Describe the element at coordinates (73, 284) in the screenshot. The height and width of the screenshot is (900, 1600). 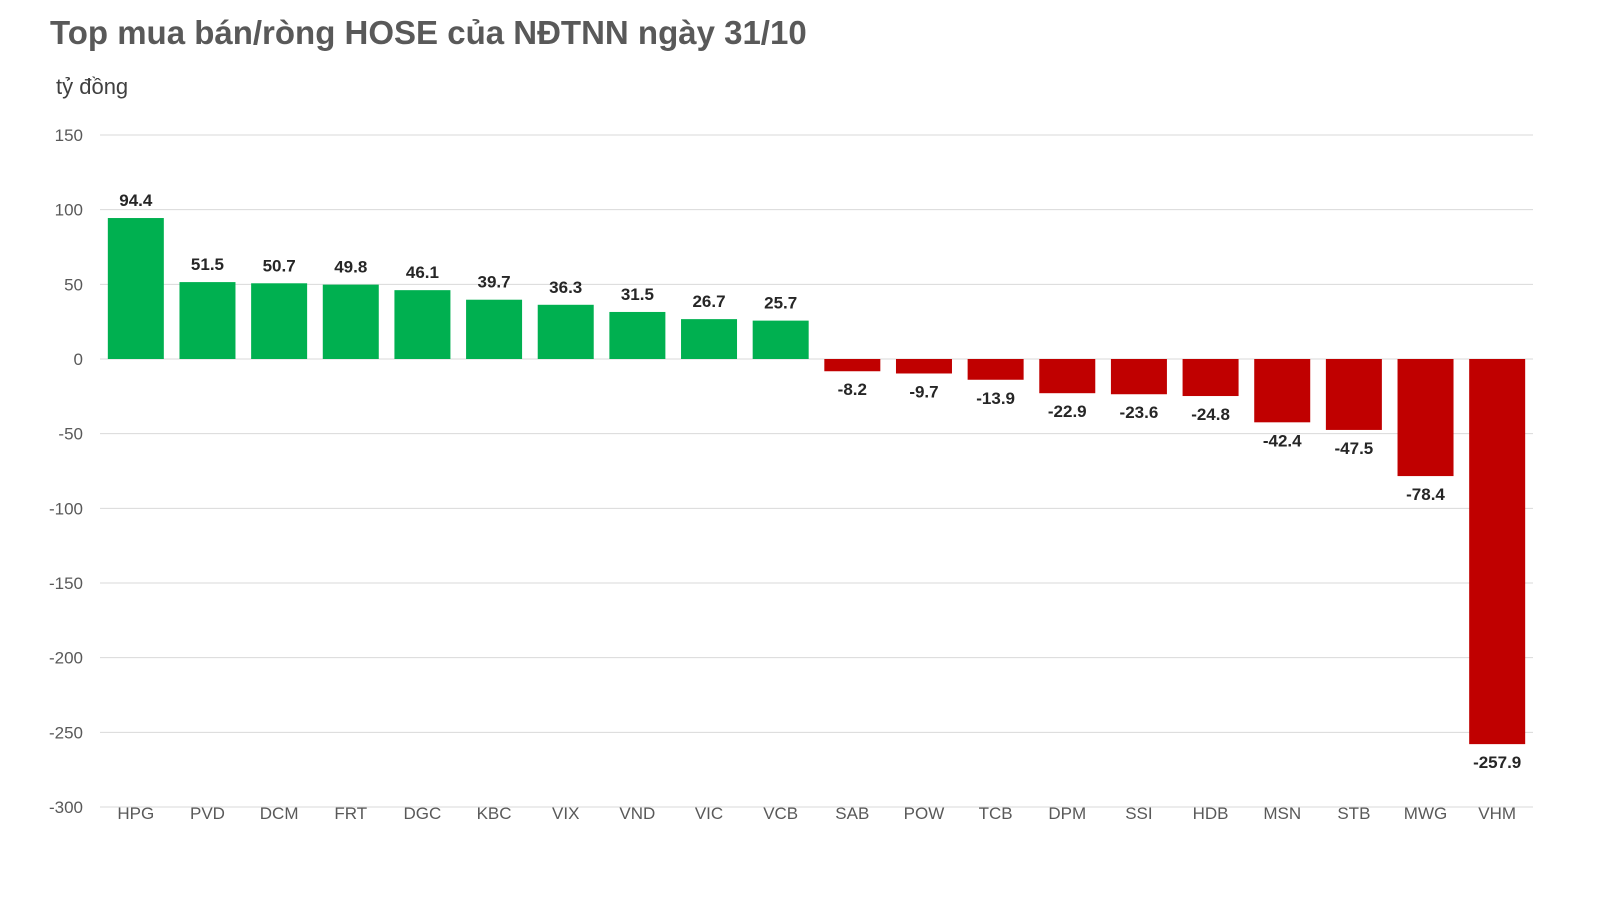
I see `y-tick-label: 50` at that location.